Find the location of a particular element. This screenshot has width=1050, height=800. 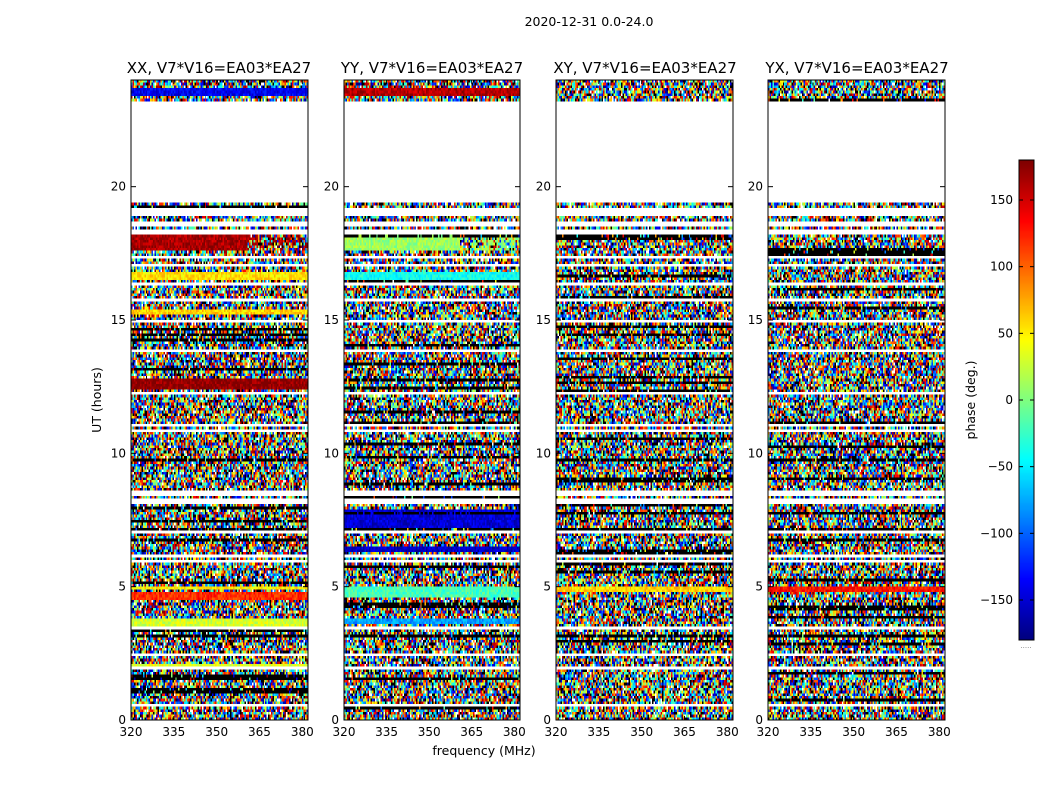

colorbar-tick-label: 150 is located at coordinates (1001, 200).